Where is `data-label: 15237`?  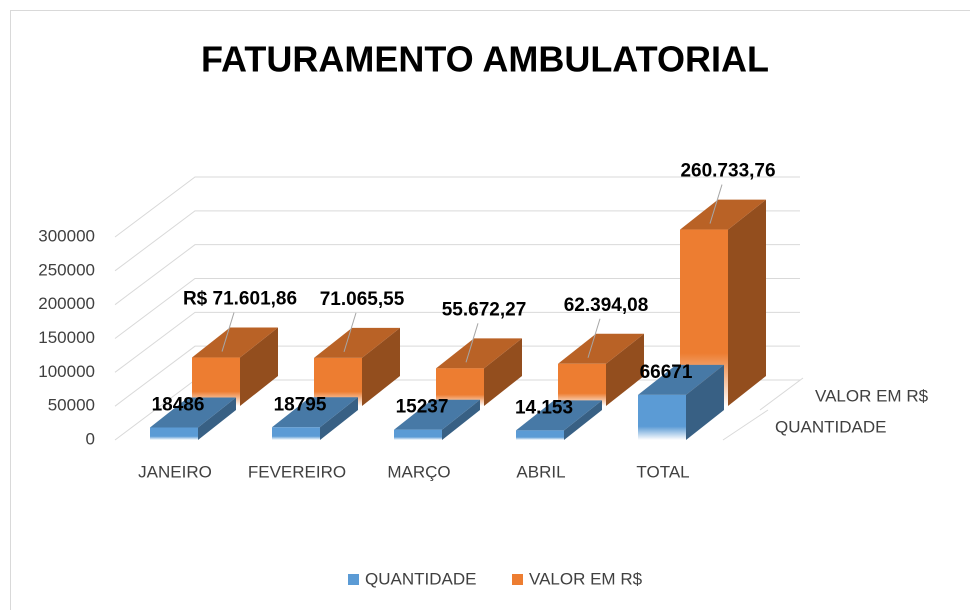
data-label: 15237 is located at coordinates (422, 407).